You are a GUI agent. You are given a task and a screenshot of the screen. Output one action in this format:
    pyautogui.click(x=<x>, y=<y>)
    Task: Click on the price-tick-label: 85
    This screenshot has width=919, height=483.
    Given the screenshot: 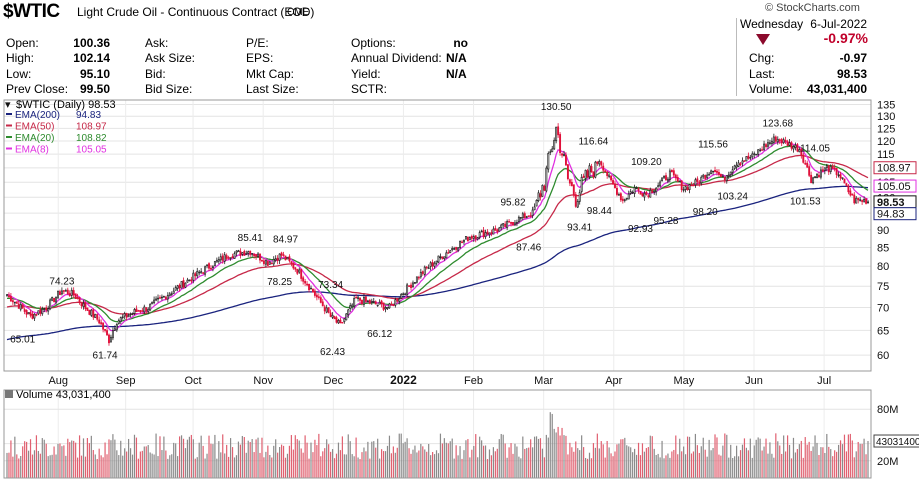 What is the action you would take?
    pyautogui.click(x=883, y=249)
    